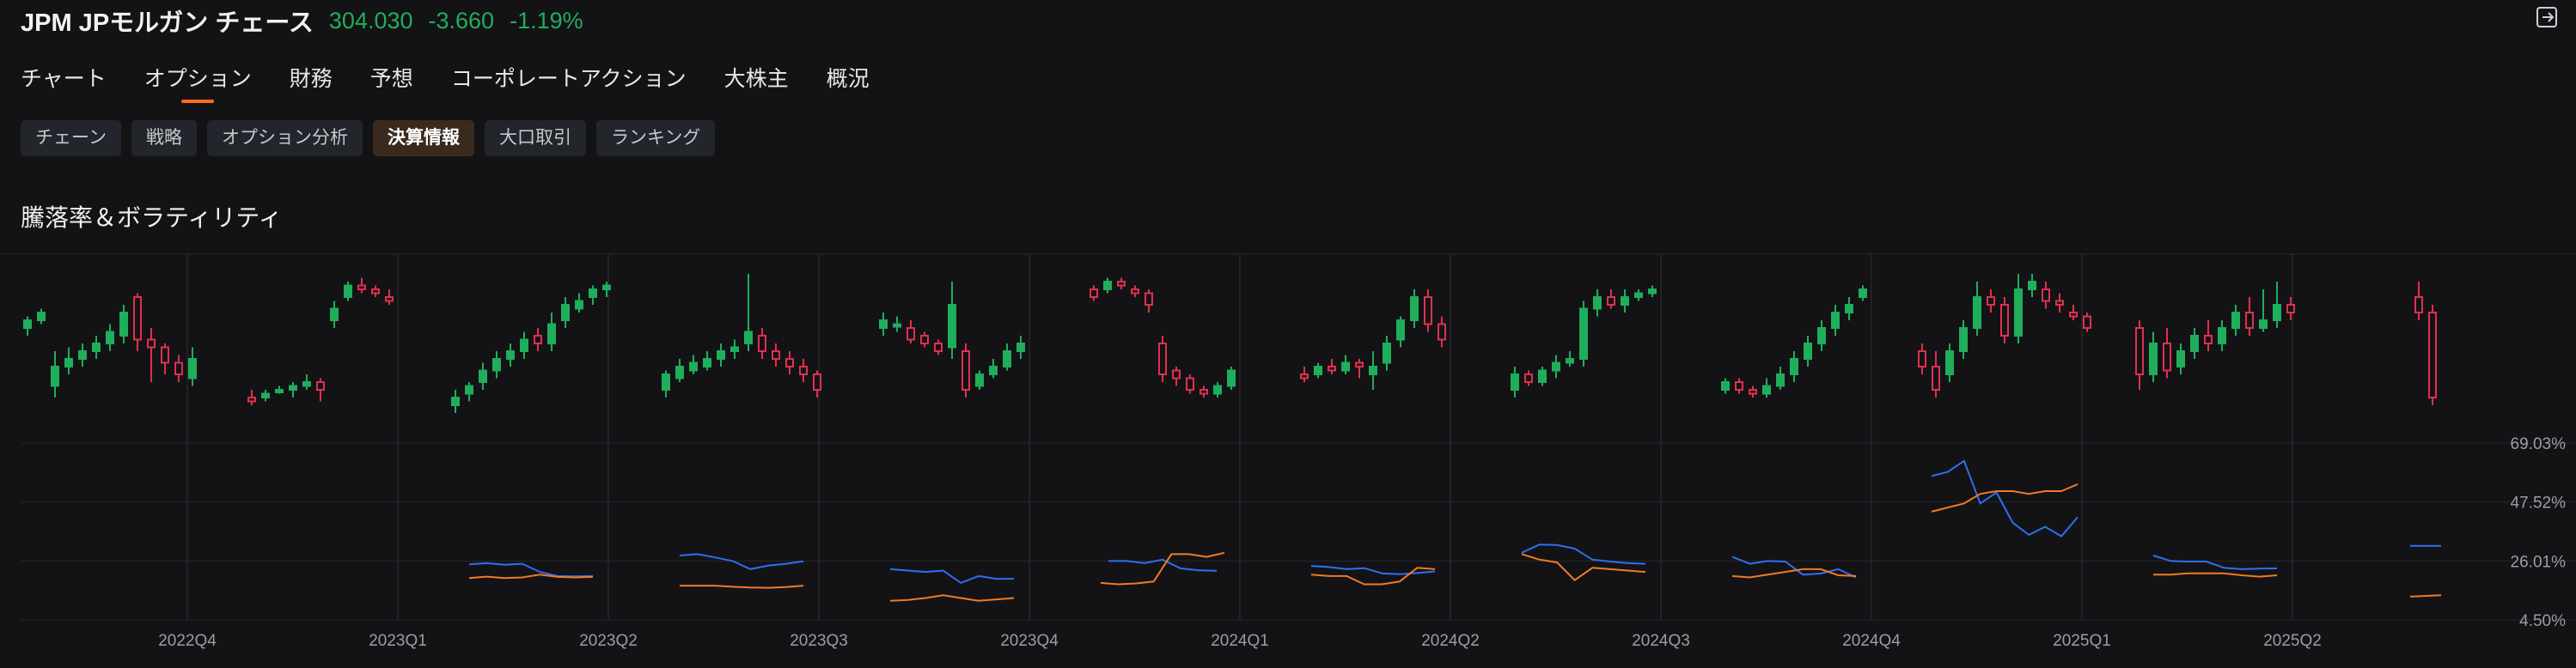 The height and width of the screenshot is (668, 2576). What do you see at coordinates (535, 138) in the screenshot?
I see `subtab-block-trades: 大口取引` at bounding box center [535, 138].